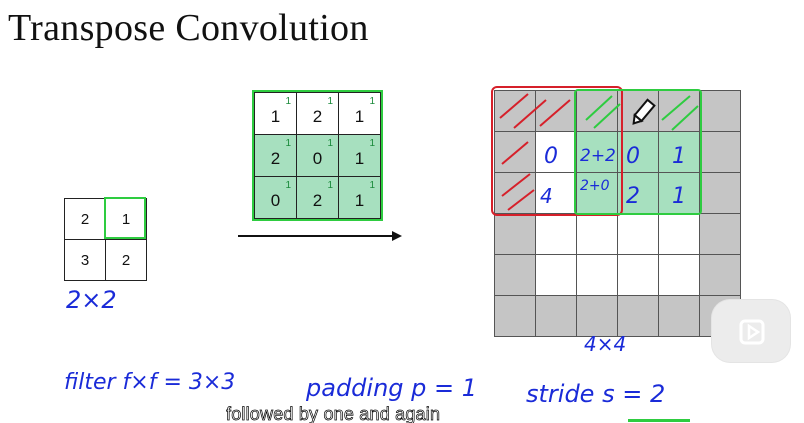  What do you see at coordinates (605, 344) in the screenshot?
I see `output-size-label: 4×4` at bounding box center [605, 344].